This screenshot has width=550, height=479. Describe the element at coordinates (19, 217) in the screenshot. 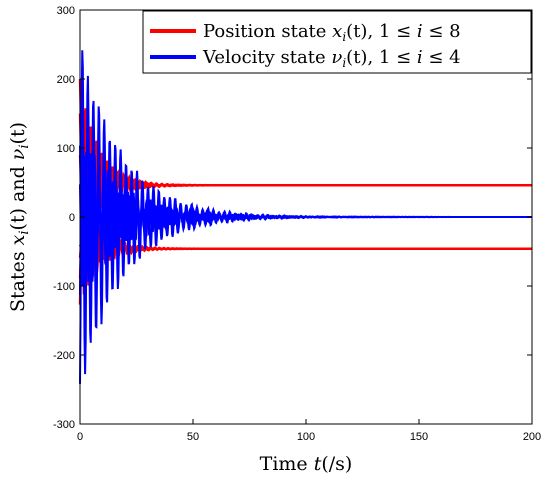

I see `y-axis-label: States xi(t) and νi(t)` at that location.